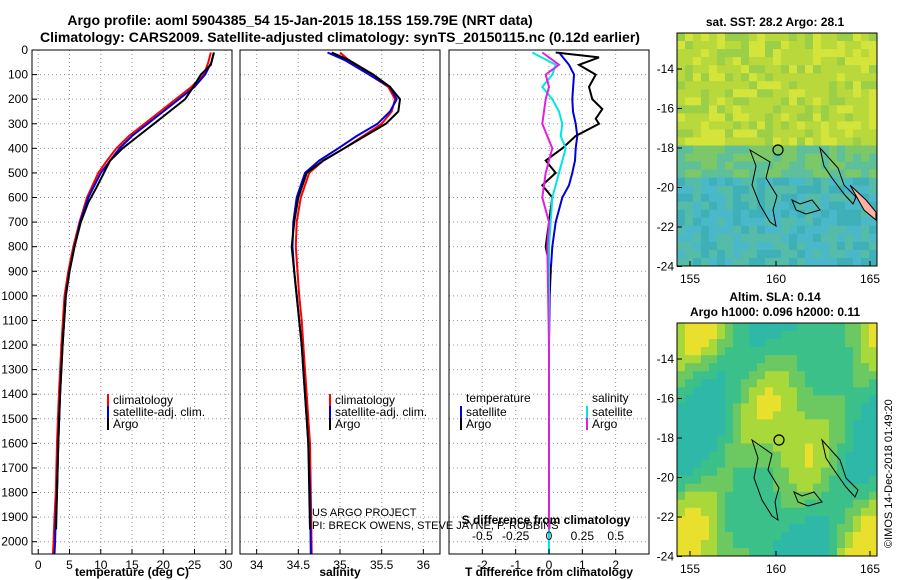 This screenshot has height=580, width=900. I want to click on difference-top-xlabel: S difference from climatology, so click(546, 520).